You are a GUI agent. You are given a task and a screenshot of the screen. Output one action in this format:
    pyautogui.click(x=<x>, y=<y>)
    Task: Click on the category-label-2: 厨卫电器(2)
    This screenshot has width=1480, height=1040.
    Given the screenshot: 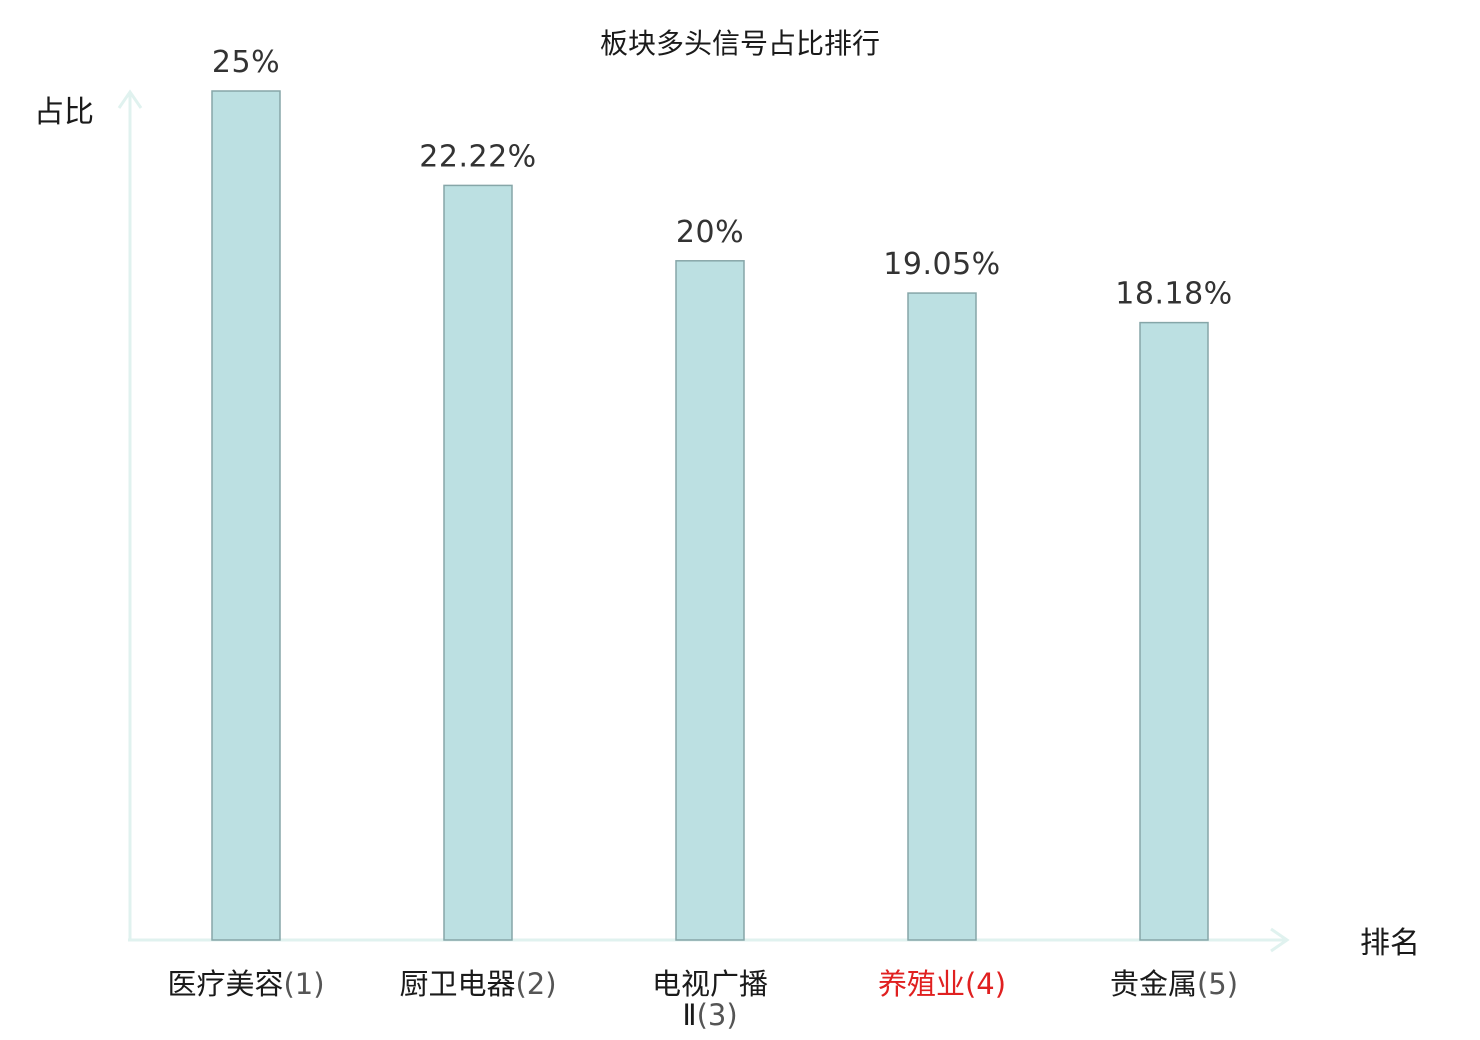 What is the action you would take?
    pyautogui.click(x=477, y=984)
    